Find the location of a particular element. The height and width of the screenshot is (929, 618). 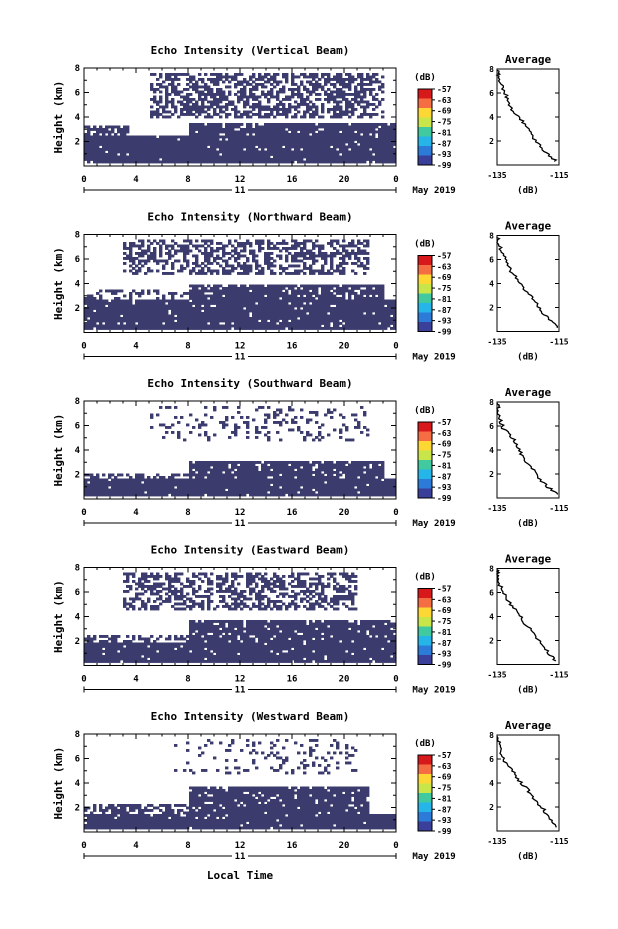

day-label: 11 is located at coordinates (240, 191).